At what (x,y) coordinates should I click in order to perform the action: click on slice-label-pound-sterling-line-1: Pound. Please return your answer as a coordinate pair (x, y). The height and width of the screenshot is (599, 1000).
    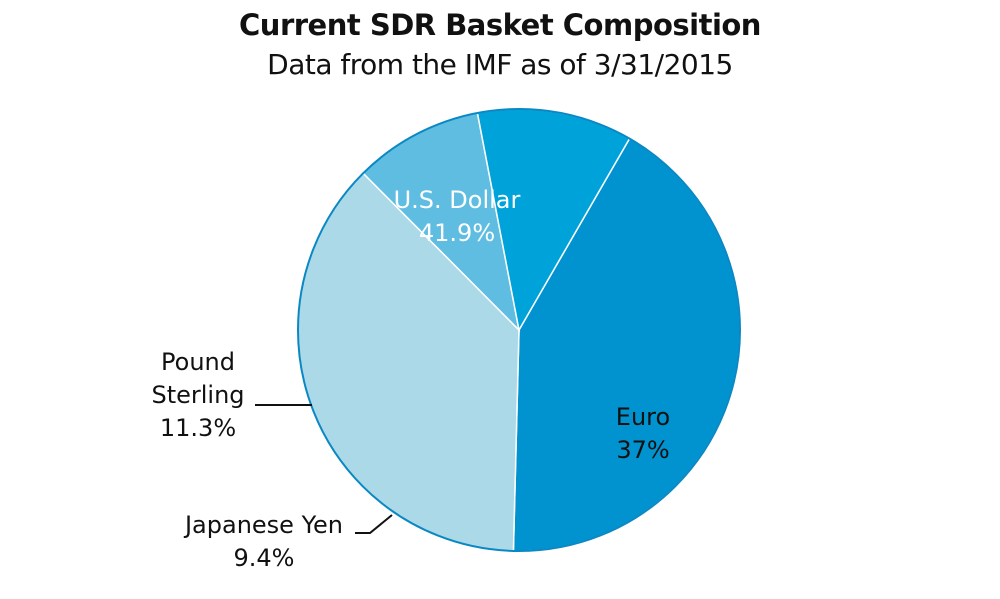
    Looking at the image, I should click on (198, 362).